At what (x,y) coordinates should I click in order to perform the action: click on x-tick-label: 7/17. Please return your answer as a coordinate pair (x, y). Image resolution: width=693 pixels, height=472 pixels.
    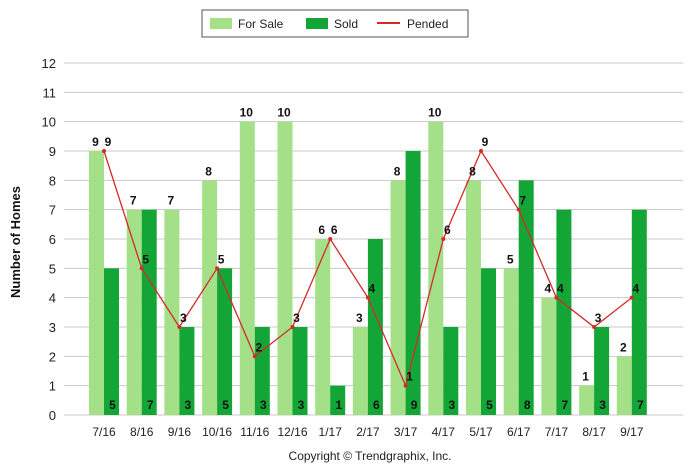
    Looking at the image, I should click on (557, 432).